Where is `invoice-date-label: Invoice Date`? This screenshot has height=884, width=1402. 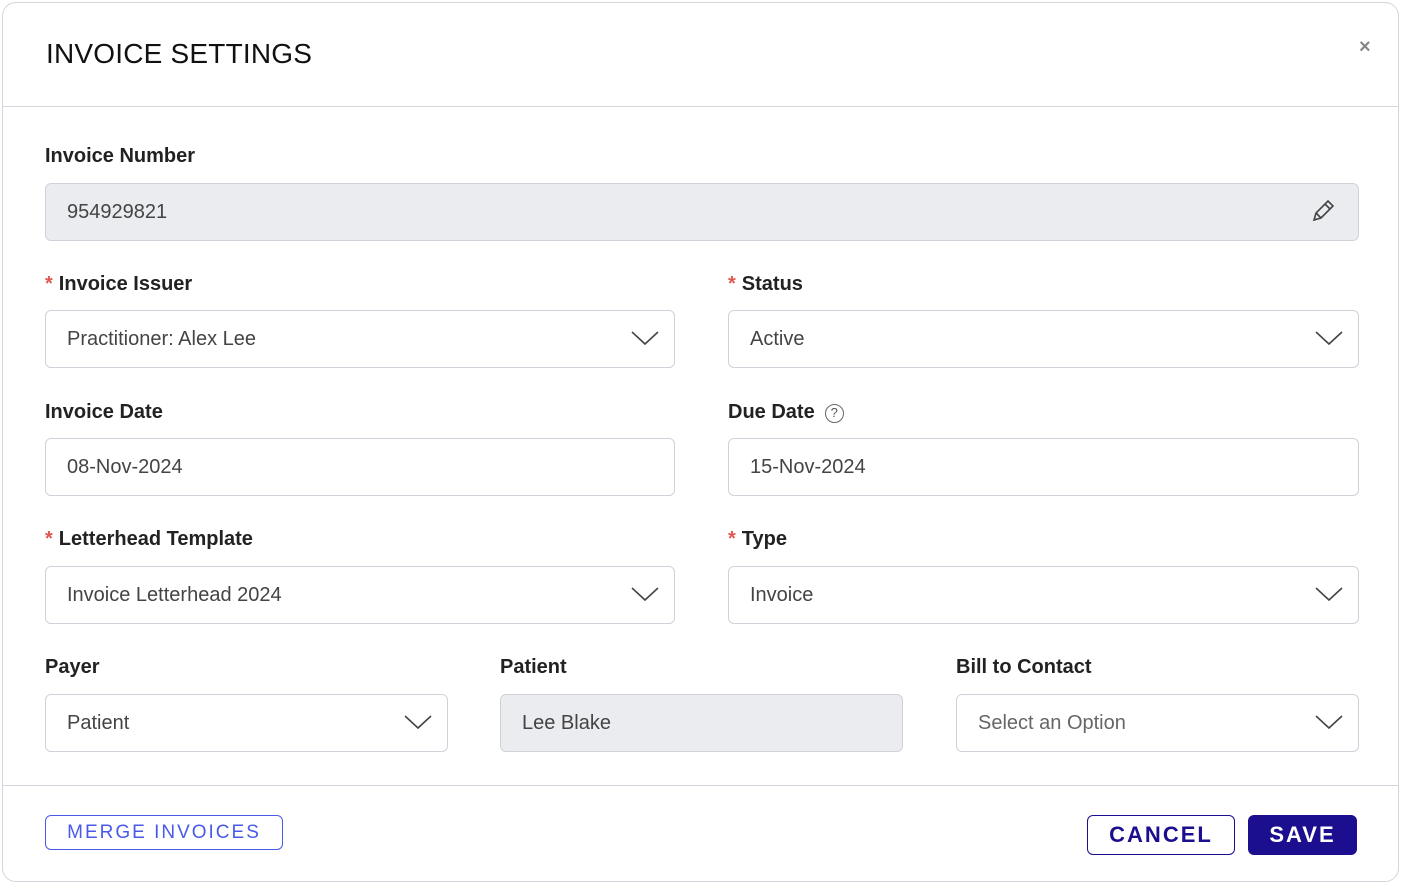
invoice-date-label: Invoice Date is located at coordinates (104, 412).